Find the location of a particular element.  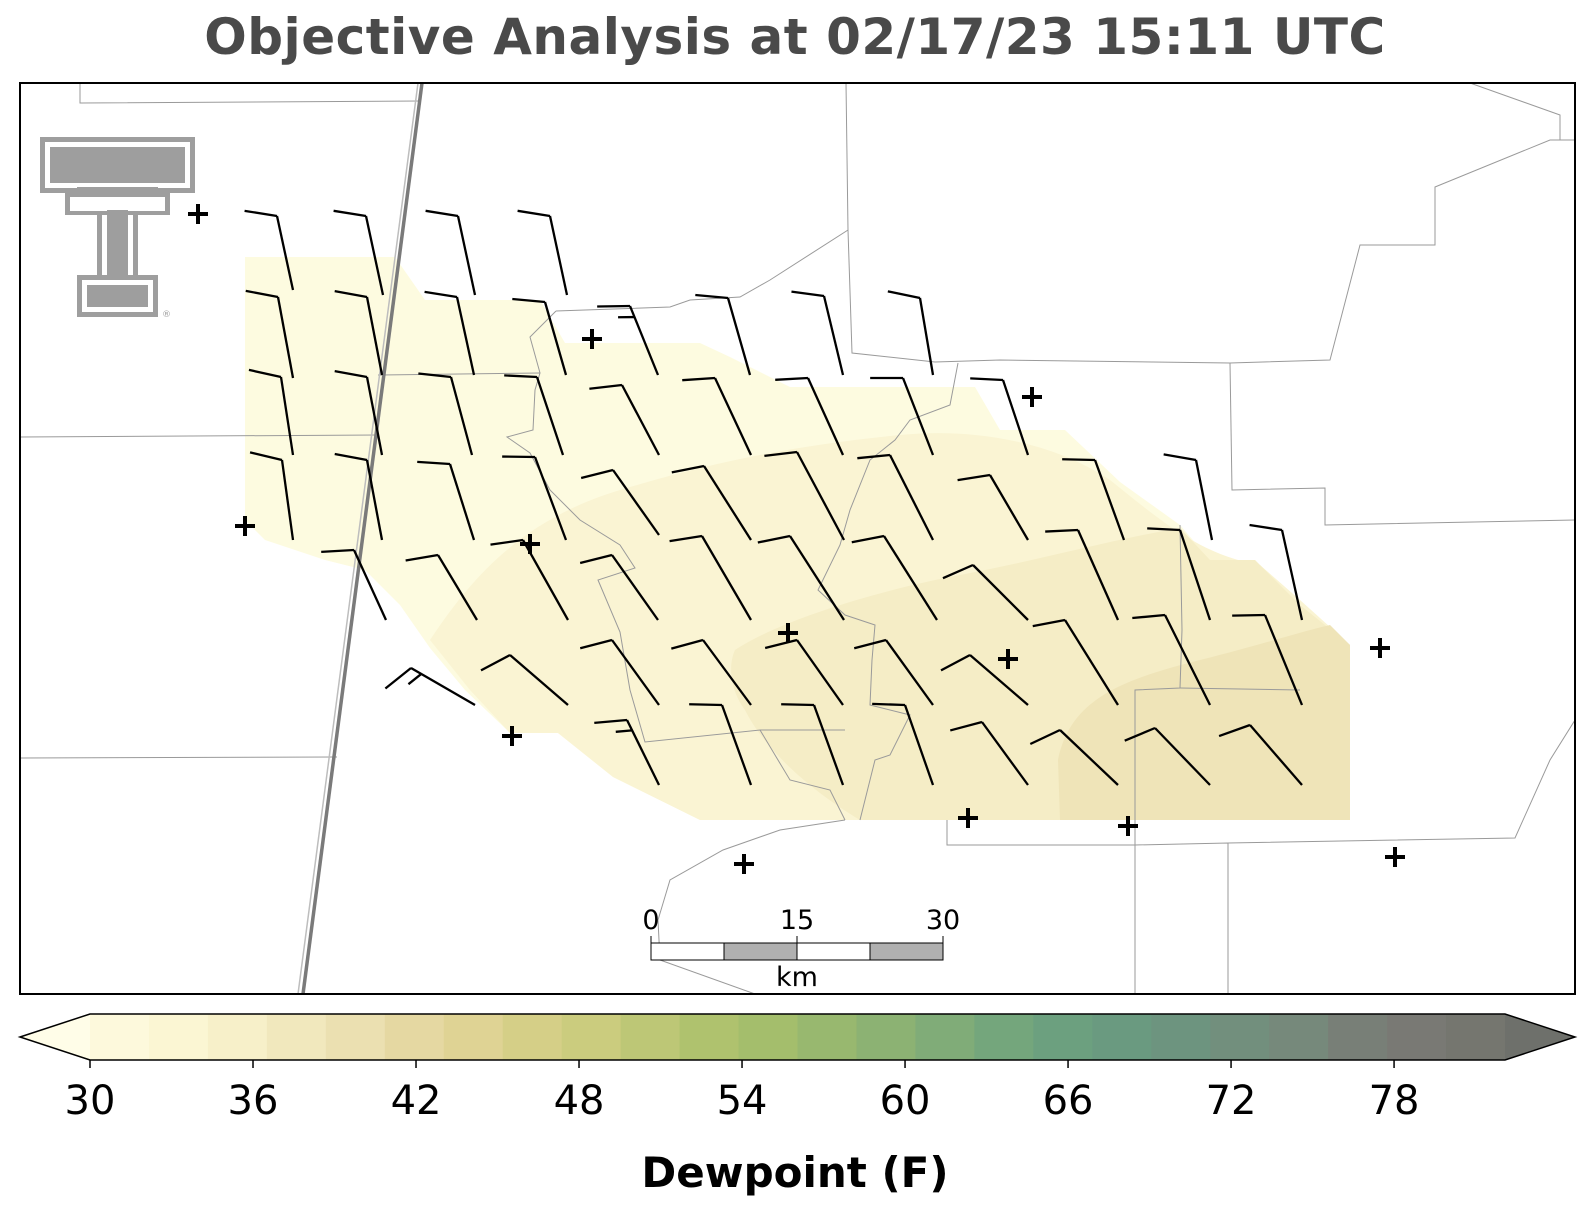

scale-label-0: 0 is located at coordinates (651, 920).